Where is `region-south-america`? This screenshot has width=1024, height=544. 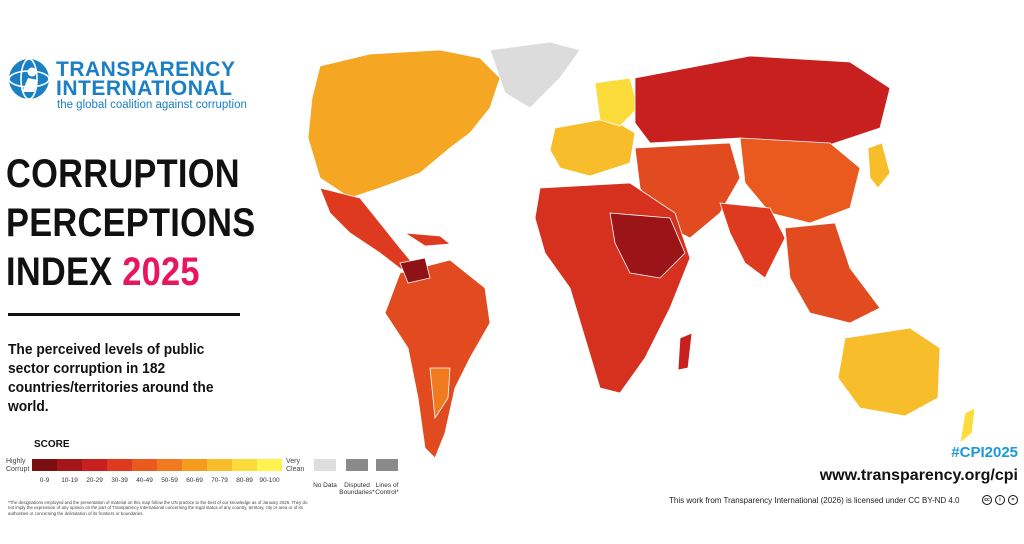 region-south-america is located at coordinates (437, 359).